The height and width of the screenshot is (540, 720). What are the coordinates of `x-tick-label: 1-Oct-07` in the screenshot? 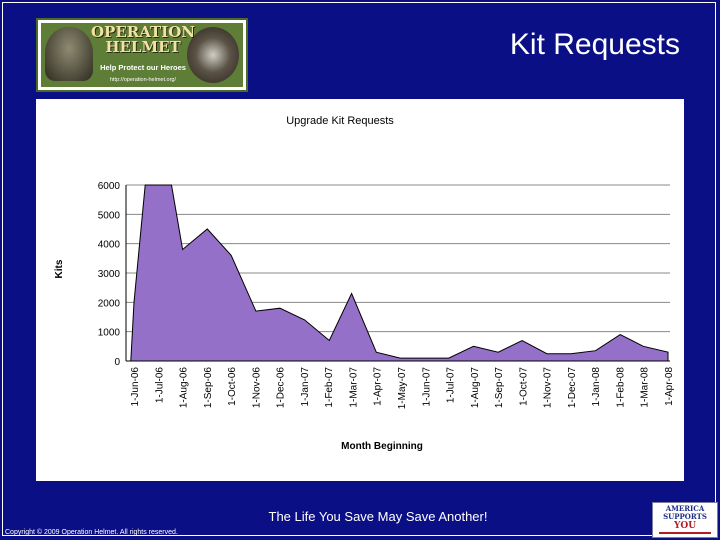 It's located at (523, 386).